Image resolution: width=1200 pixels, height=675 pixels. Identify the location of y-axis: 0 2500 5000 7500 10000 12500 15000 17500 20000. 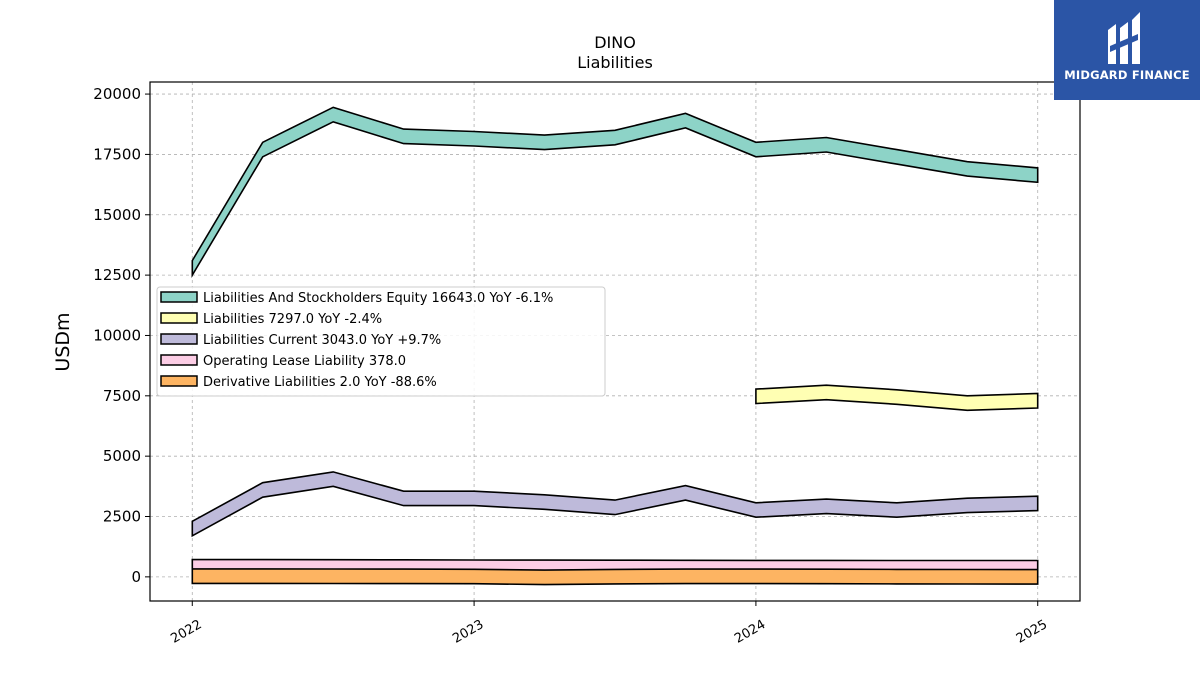
(121, 335).